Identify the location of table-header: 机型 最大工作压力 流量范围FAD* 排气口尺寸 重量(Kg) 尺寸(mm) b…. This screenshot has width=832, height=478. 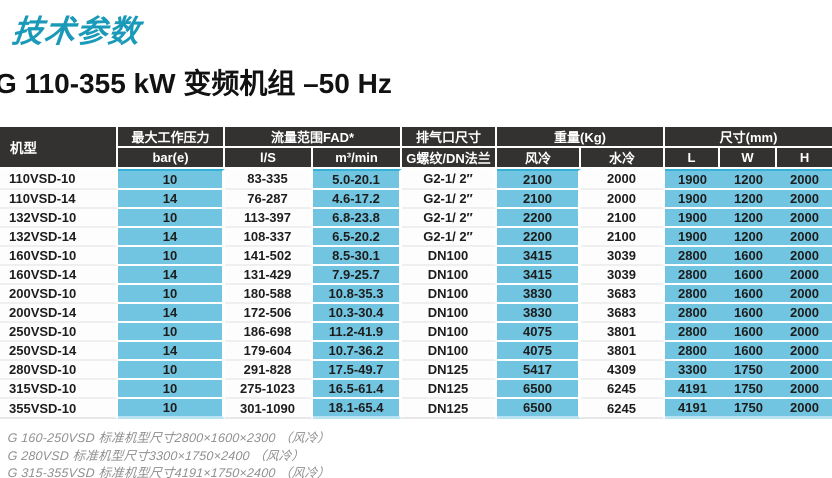
(416, 148).